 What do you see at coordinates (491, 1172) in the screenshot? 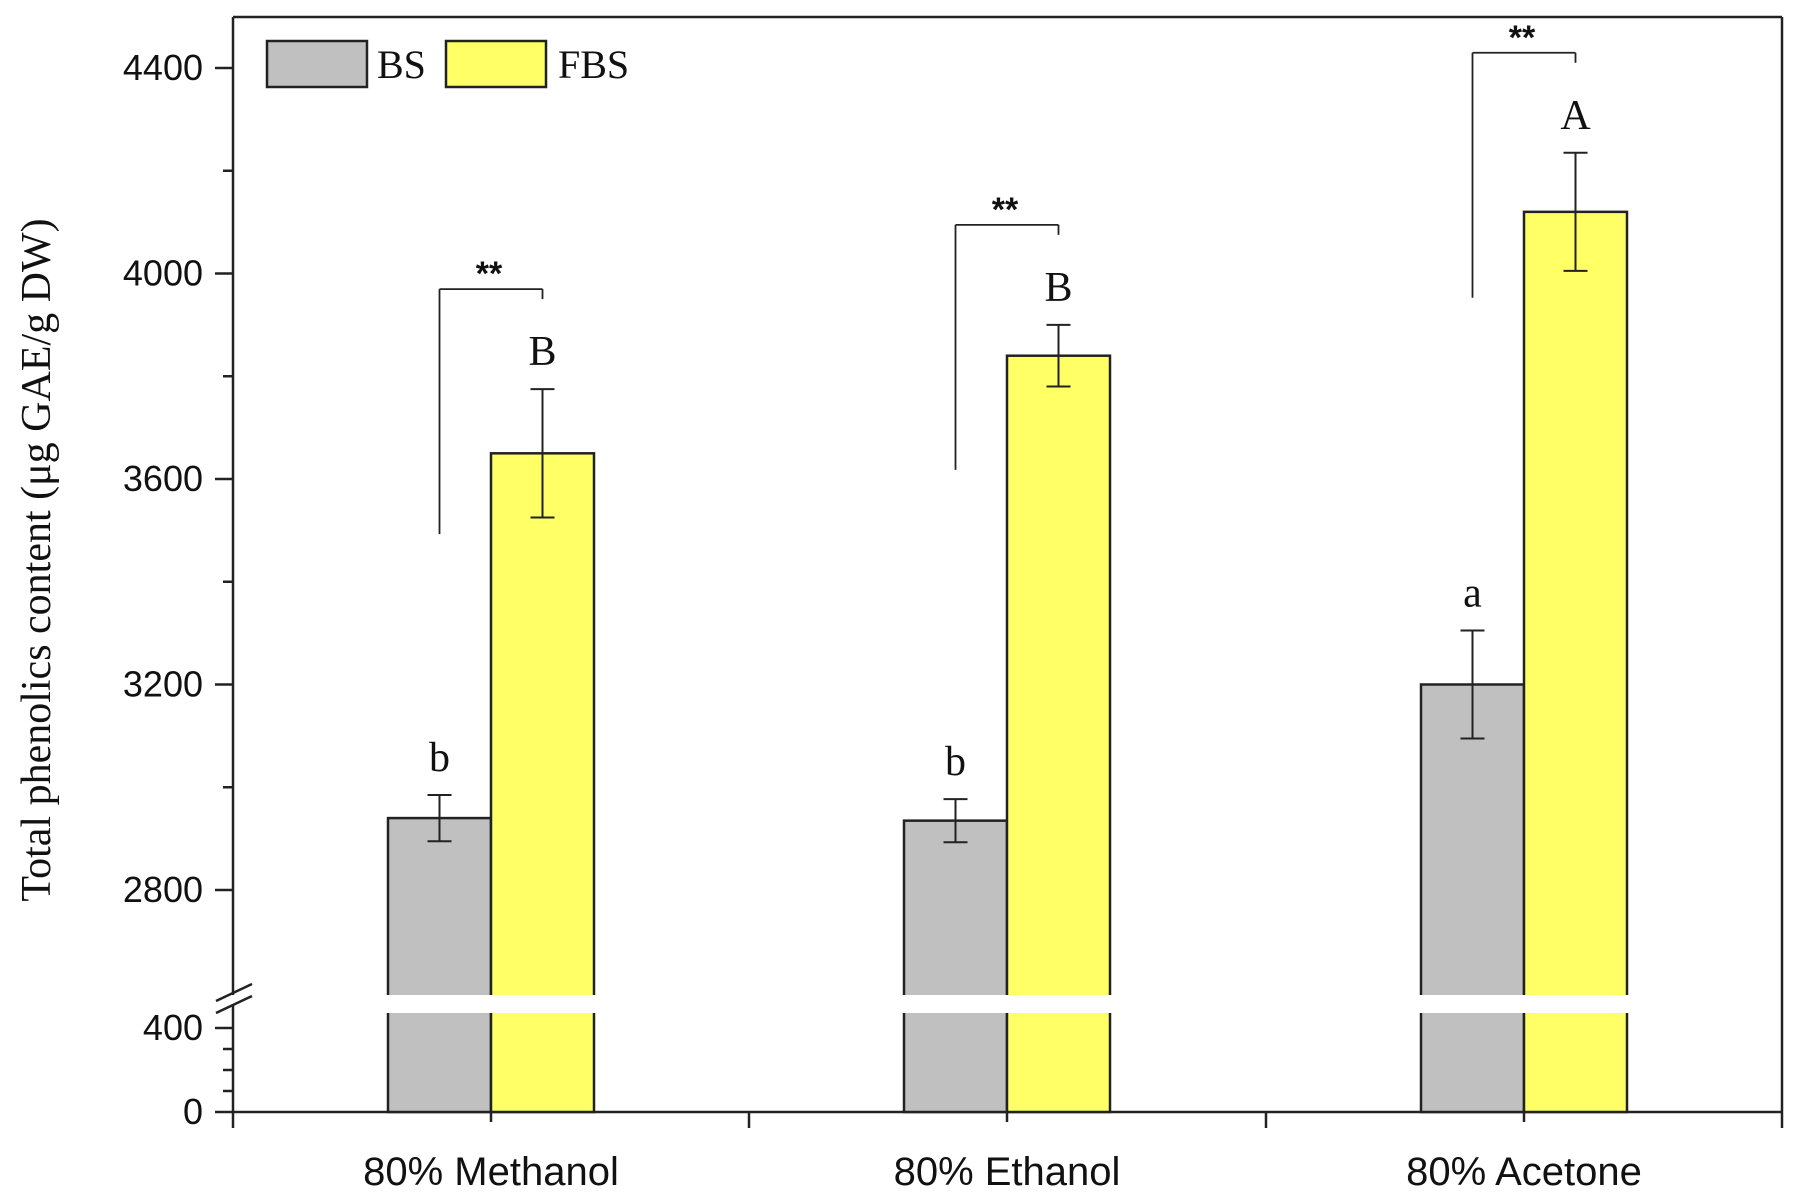
I see `x-category-label: 80% Methanol` at bounding box center [491, 1172].